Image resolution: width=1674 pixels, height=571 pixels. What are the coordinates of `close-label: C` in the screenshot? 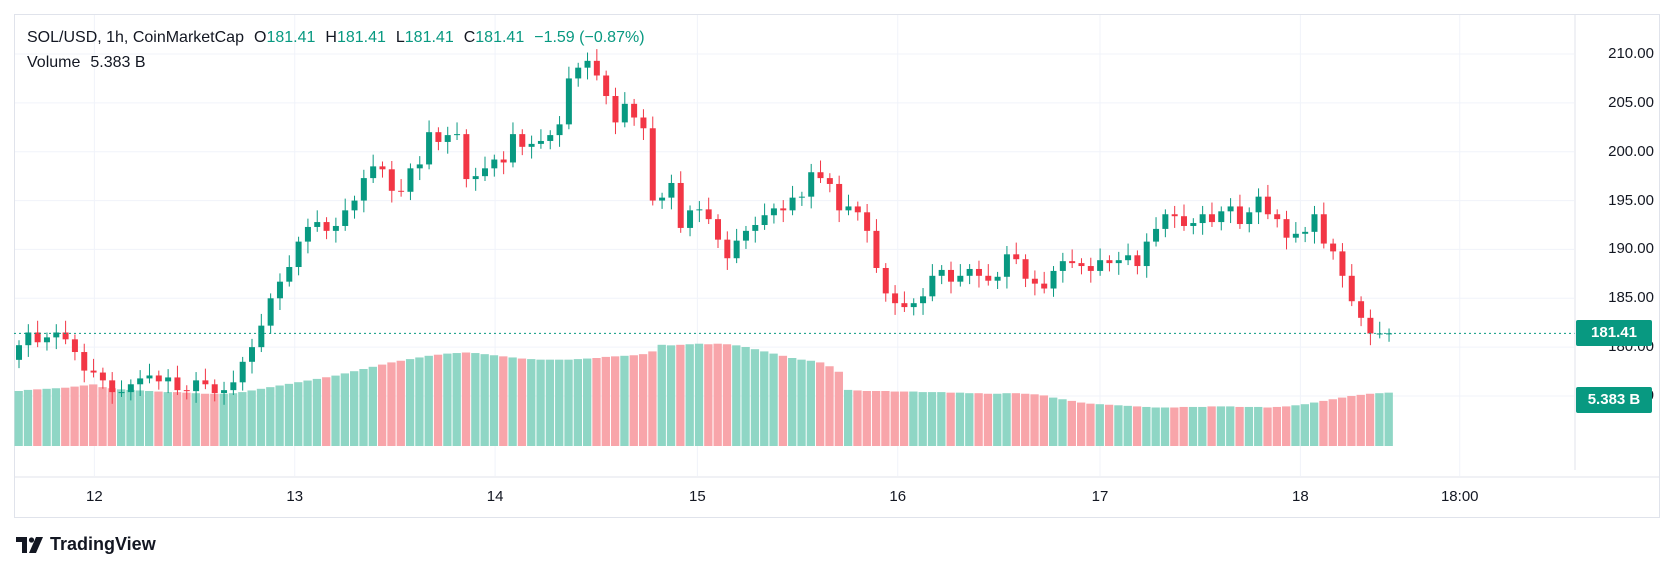 It's located at (469, 37).